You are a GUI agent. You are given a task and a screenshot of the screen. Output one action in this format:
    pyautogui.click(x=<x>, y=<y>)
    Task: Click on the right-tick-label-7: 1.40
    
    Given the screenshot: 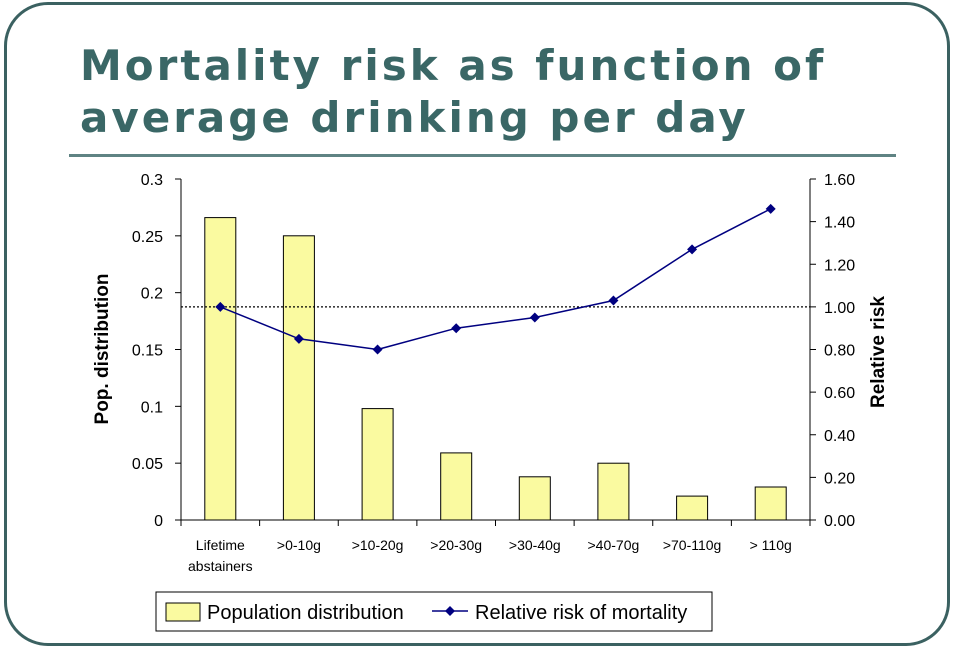 What is the action you would take?
    pyautogui.click(x=839, y=223)
    